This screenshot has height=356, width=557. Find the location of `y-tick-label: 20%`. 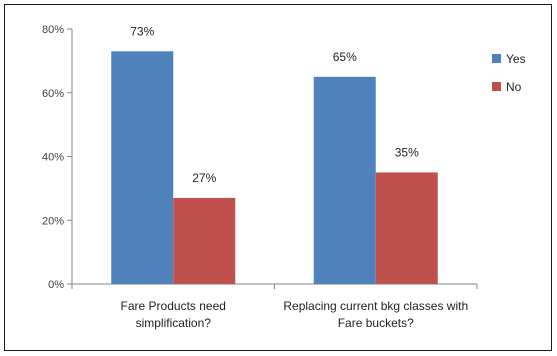

y-tick-label: 20% is located at coordinates (53, 221).